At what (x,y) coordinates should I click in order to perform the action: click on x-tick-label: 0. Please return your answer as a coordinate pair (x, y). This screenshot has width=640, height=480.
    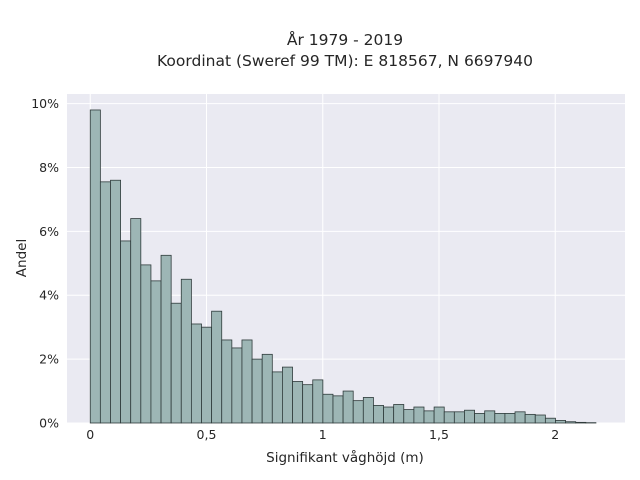
    Looking at the image, I should click on (90, 434).